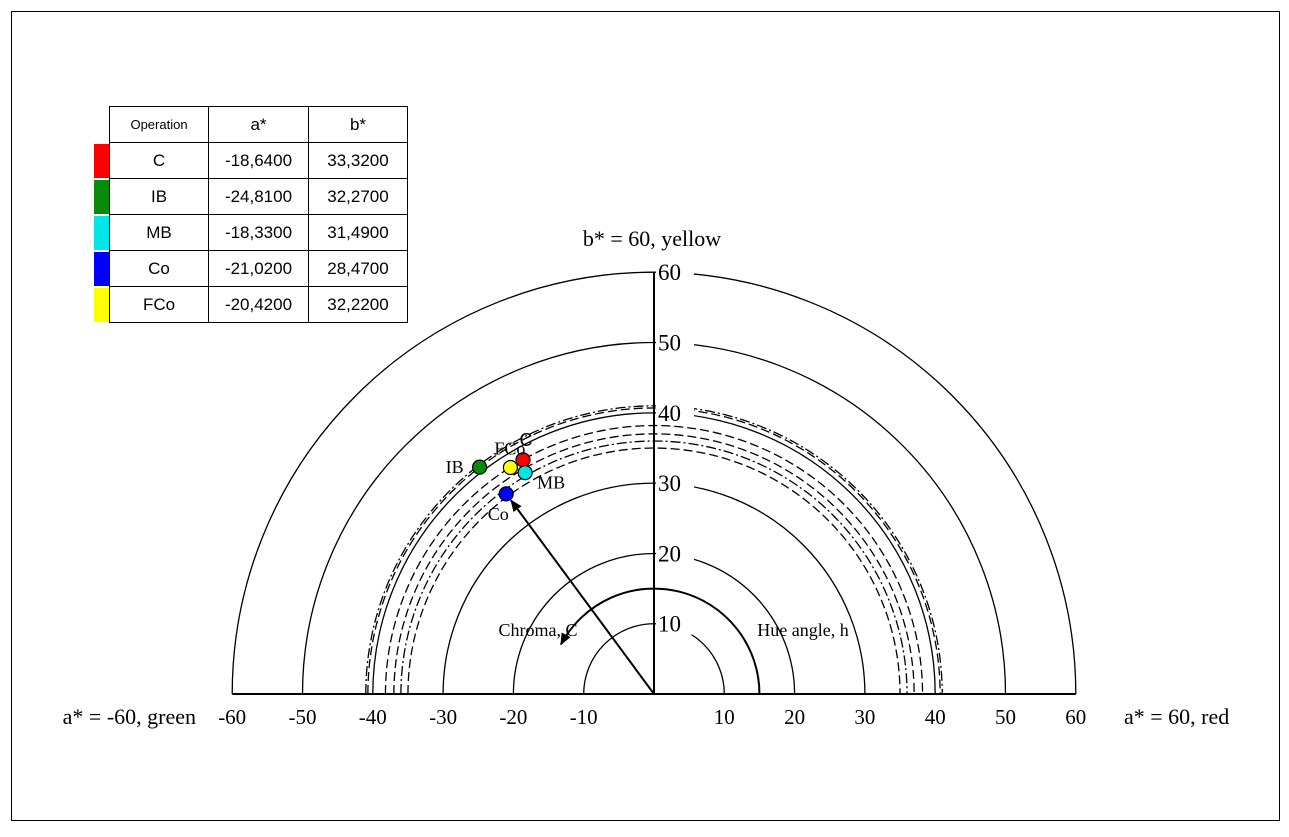 The height and width of the screenshot is (837, 1289). Describe the element at coordinates (159, 160) in the screenshot. I see `legend-operation: C` at that location.